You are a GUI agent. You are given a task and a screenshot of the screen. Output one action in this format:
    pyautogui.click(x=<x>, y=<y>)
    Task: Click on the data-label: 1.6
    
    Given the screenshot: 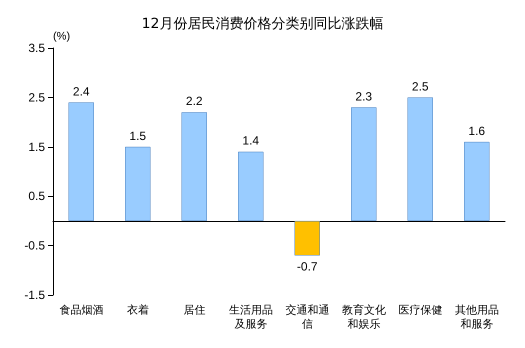 What is the action you would take?
    pyautogui.click(x=477, y=131)
    